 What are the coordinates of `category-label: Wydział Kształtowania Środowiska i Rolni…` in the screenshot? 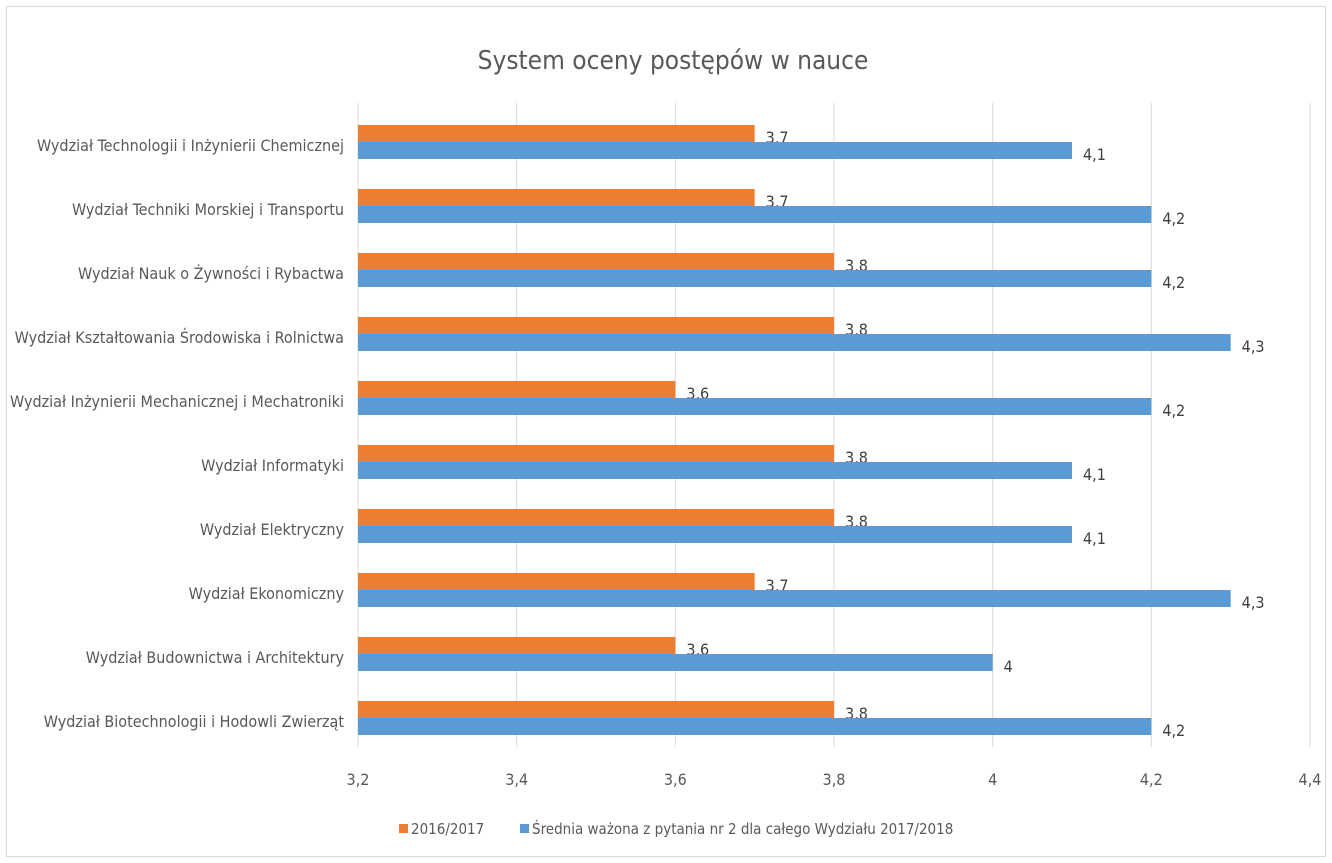 It's located at (179, 337).